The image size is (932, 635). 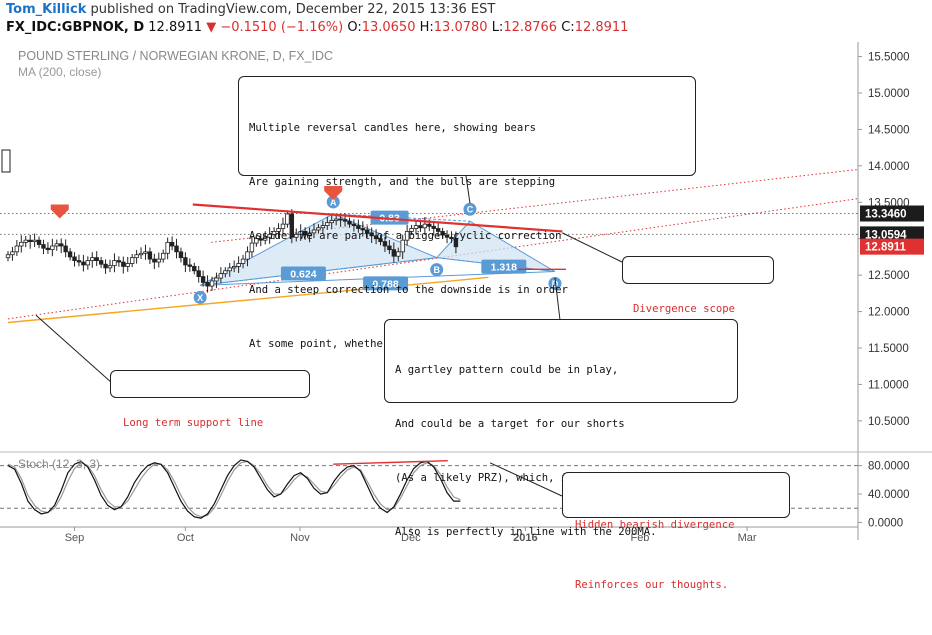 What do you see at coordinates (210, 399) in the screenshot?
I see `support-line-note: Long term support line` at bounding box center [210, 399].